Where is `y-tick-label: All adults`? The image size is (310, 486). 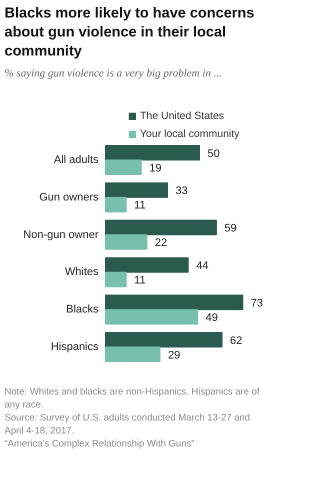 y-tick-label: All adults is located at coordinates (76, 160).